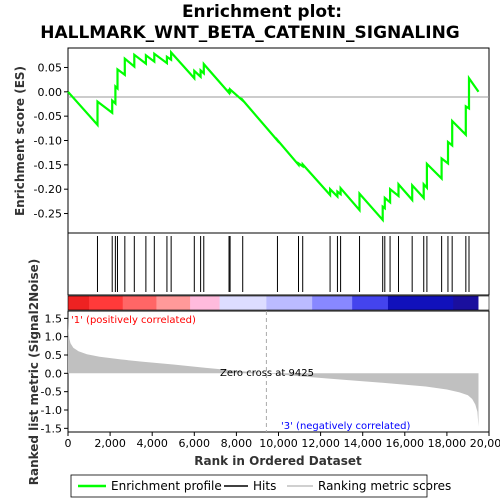 The width and height of the screenshot is (500, 500). Describe the element at coordinates (54, 318) in the screenshot. I see `metric-tick-label: 1.5` at that location.